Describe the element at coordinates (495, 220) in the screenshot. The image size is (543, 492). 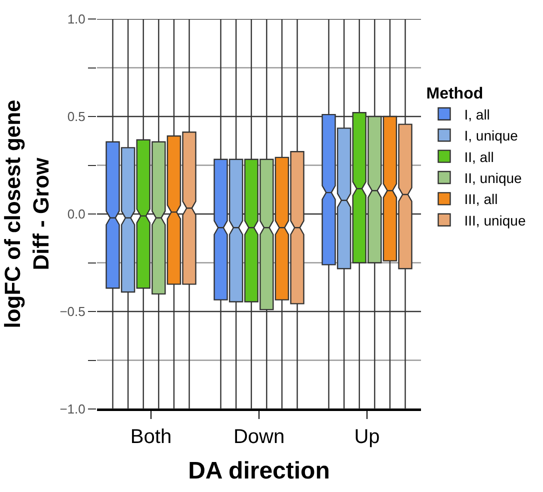
I see `legend-label: III, unique` at that location.